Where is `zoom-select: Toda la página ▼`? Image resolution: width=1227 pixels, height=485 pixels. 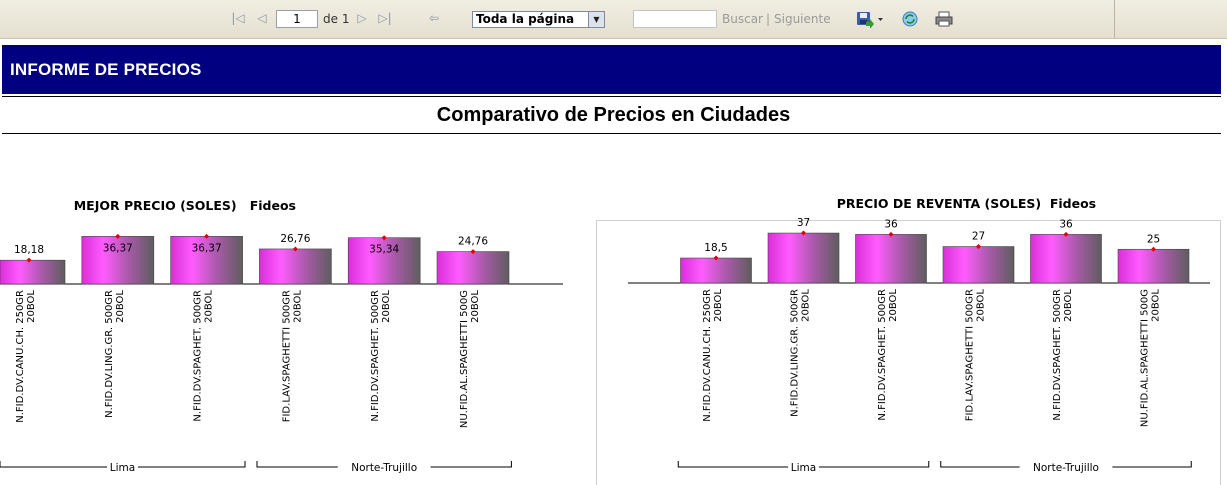 zoom-select: Toda la página ▼ is located at coordinates (538, 19).